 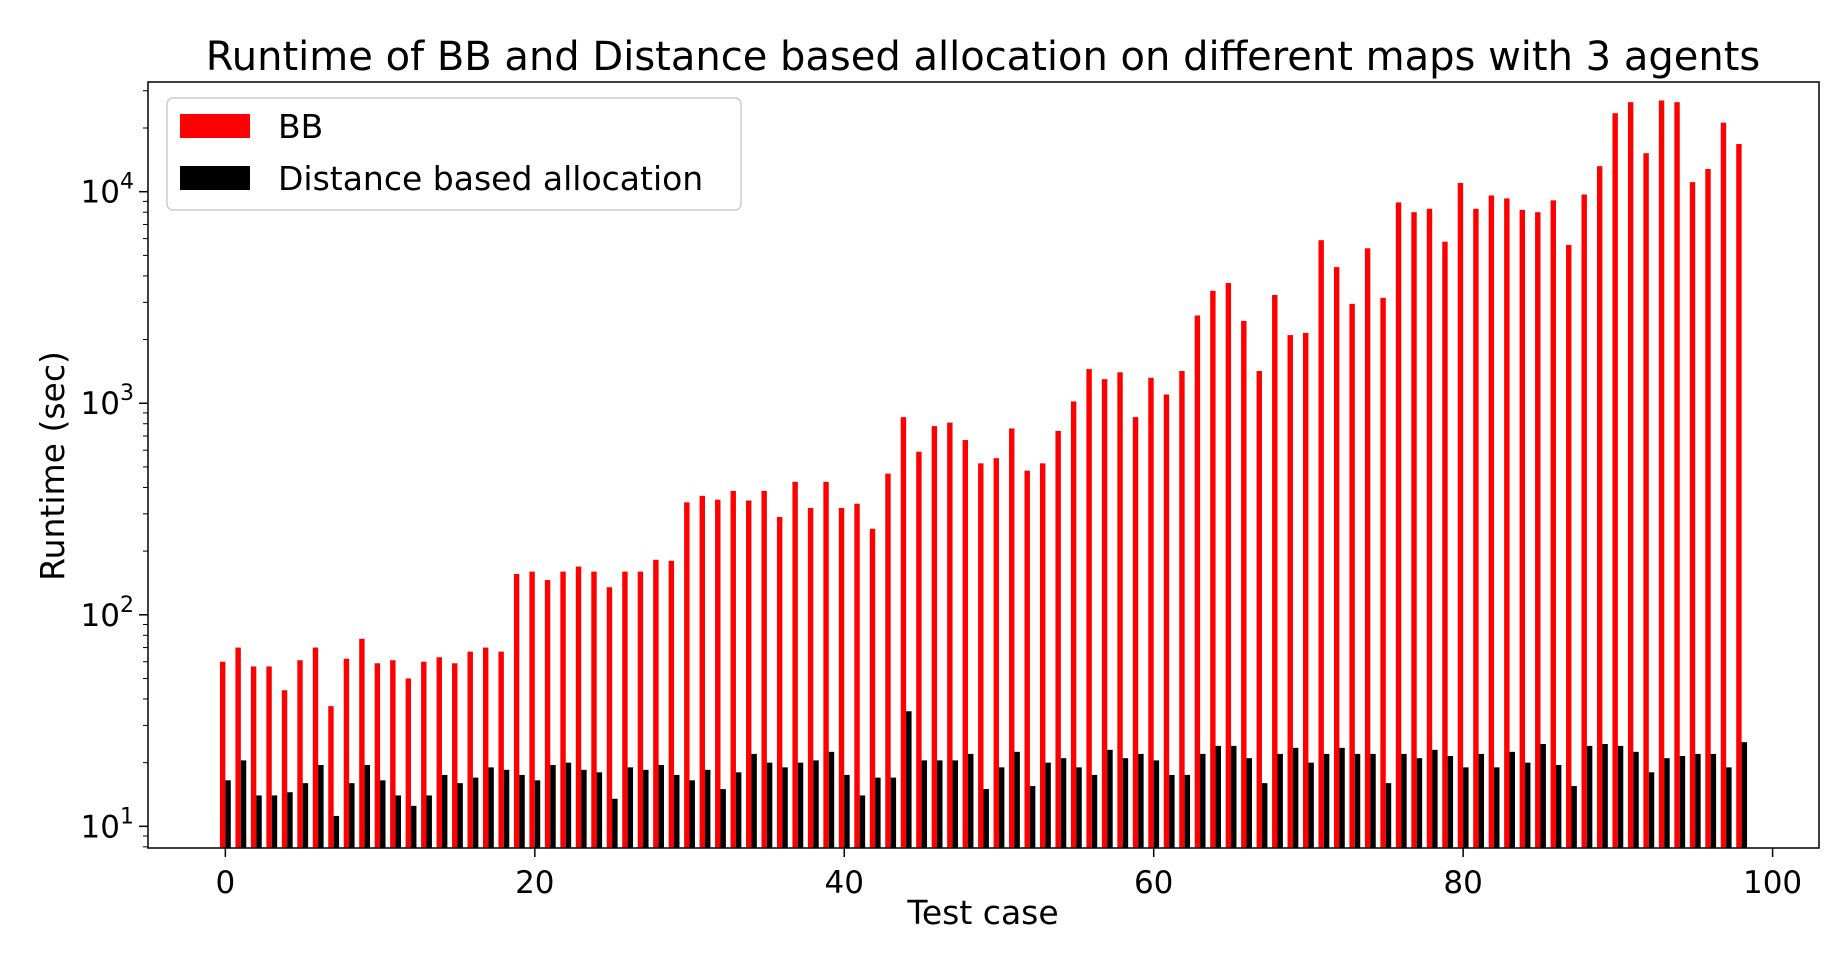 What do you see at coordinates (215, 126) in the screenshot?
I see `legend-swatch-bb` at bounding box center [215, 126].